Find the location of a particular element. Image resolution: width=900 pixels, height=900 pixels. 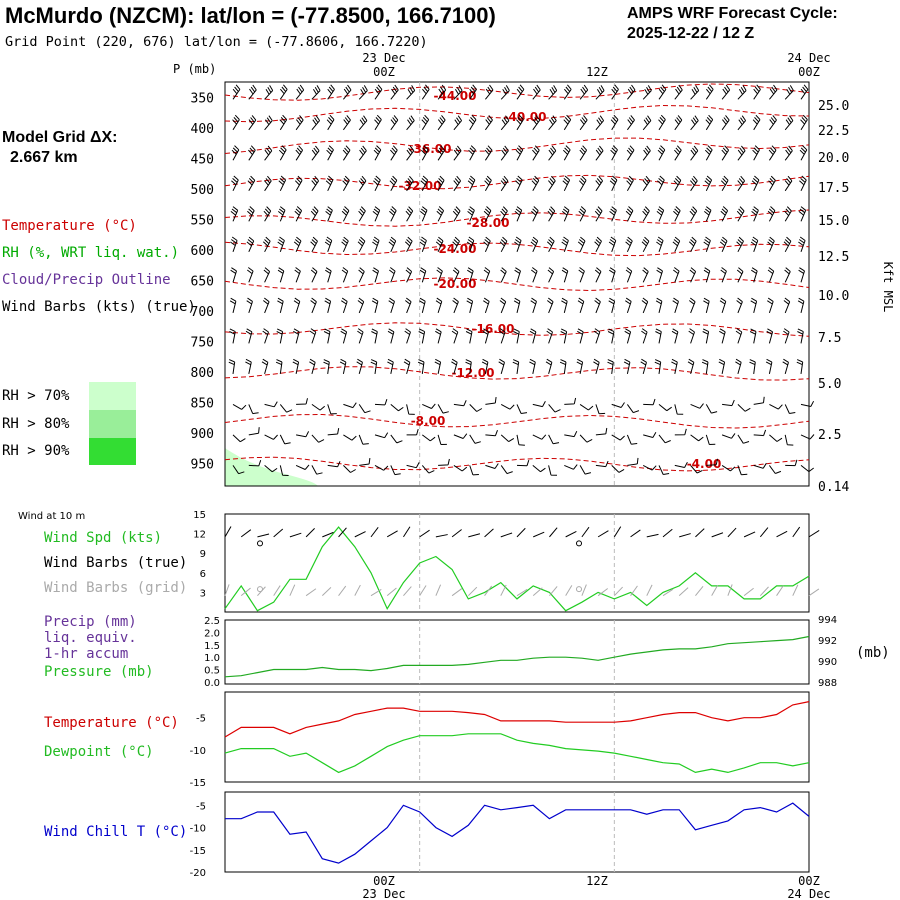

bottom-date-23: 23 Dec is located at coordinates (383, 893).